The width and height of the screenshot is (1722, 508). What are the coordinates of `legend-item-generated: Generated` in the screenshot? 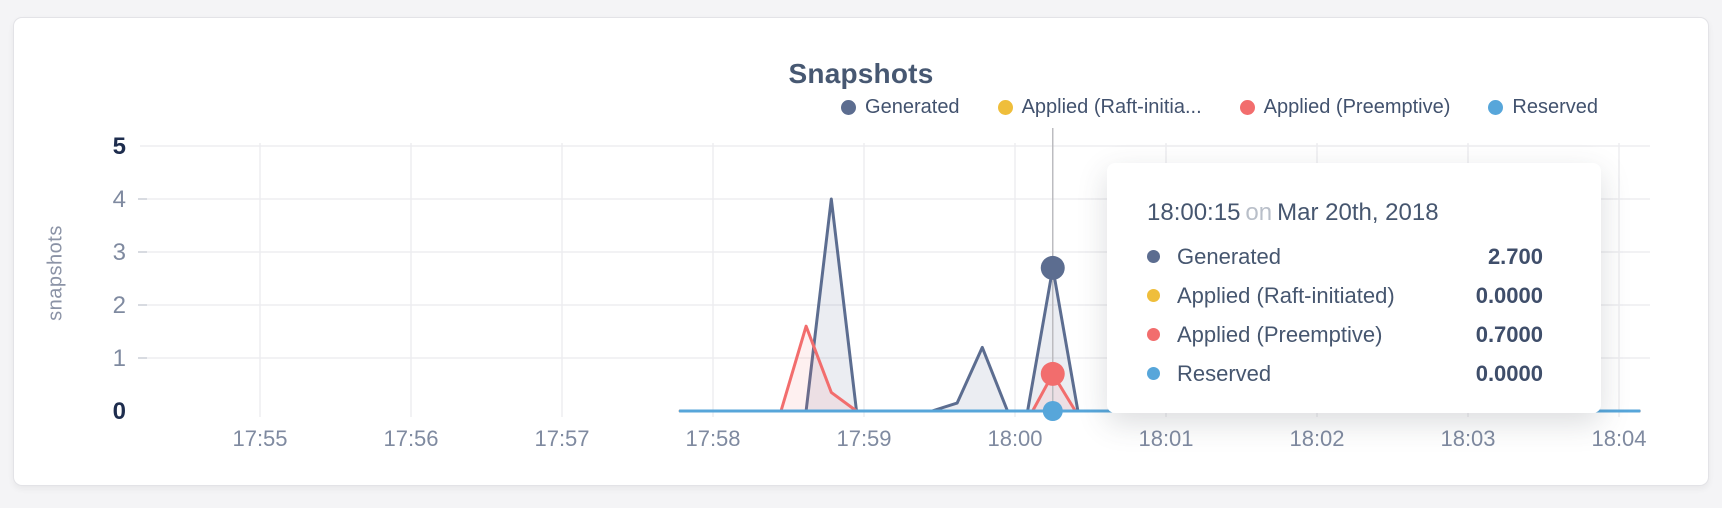 It's located at (900, 107).